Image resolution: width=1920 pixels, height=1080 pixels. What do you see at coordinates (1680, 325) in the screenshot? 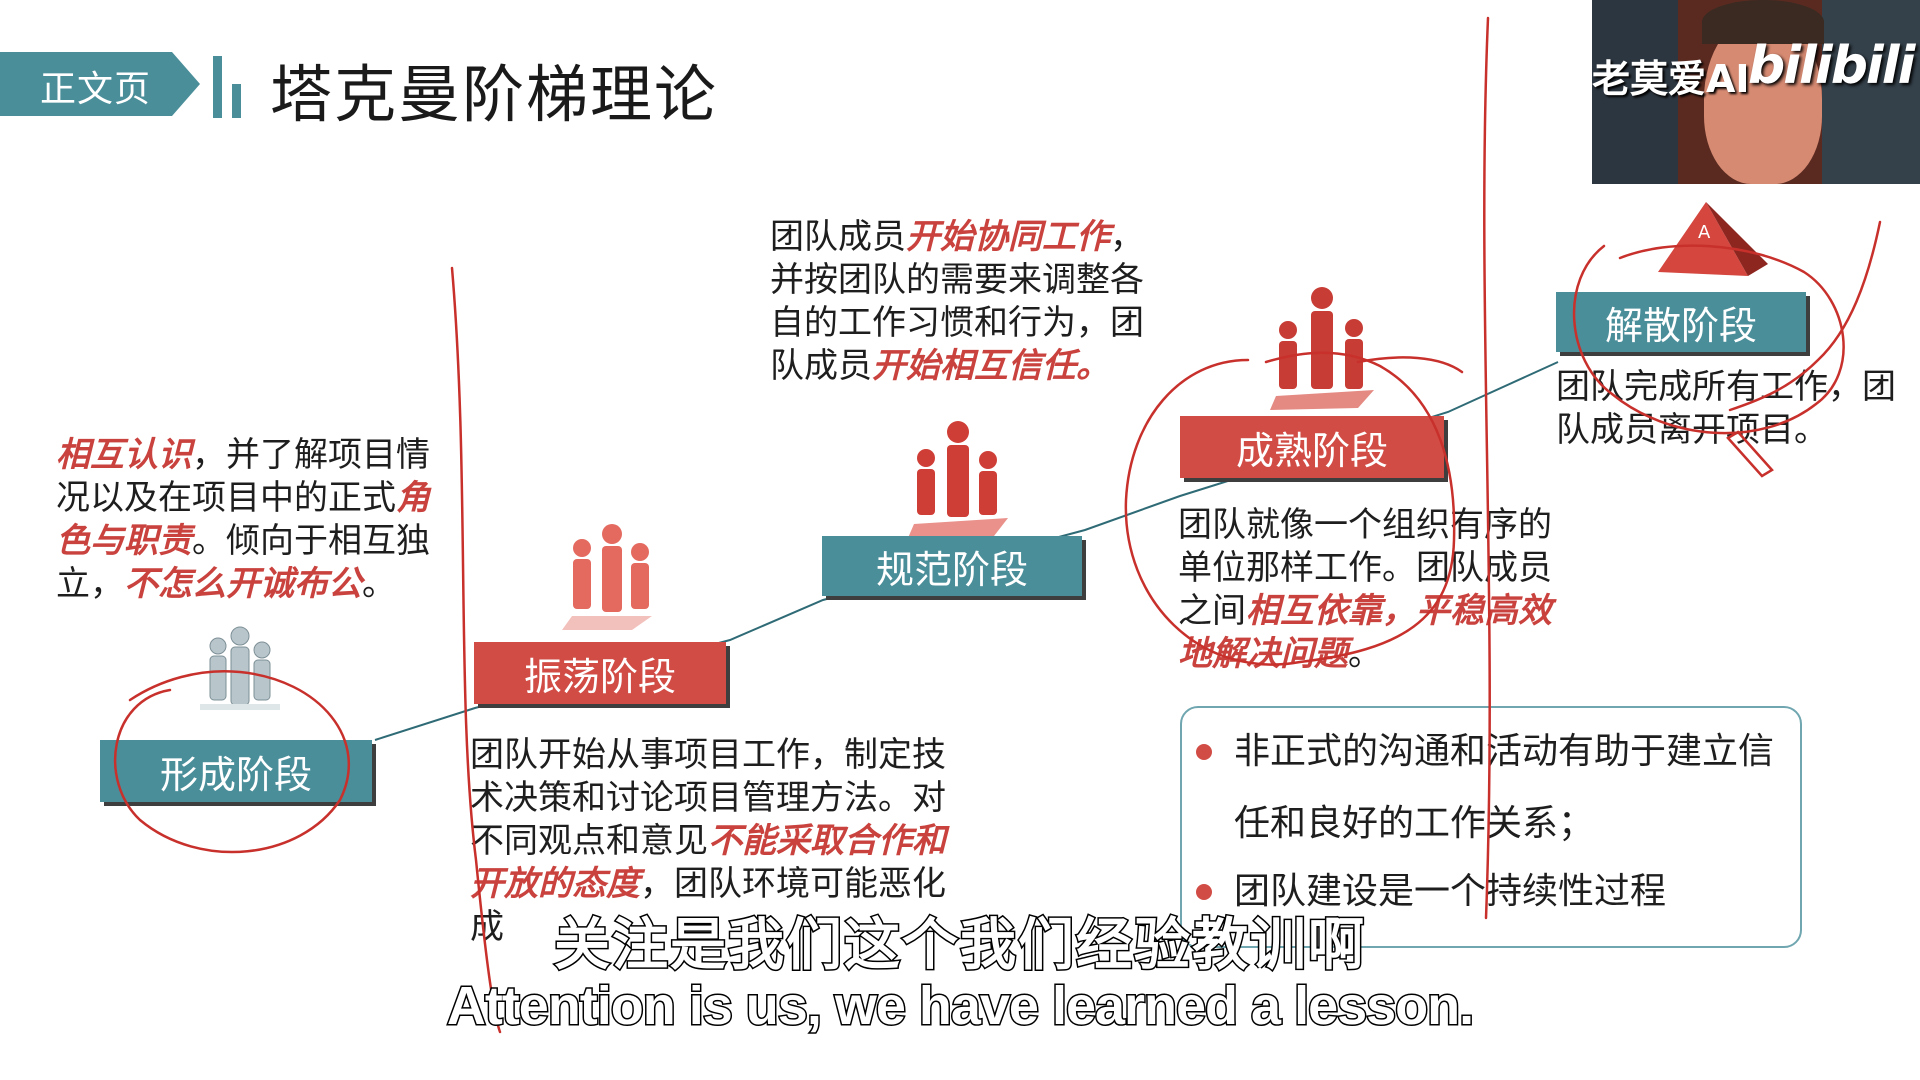
I see `stage-adjourning-label: 解散阶段` at bounding box center [1680, 325].